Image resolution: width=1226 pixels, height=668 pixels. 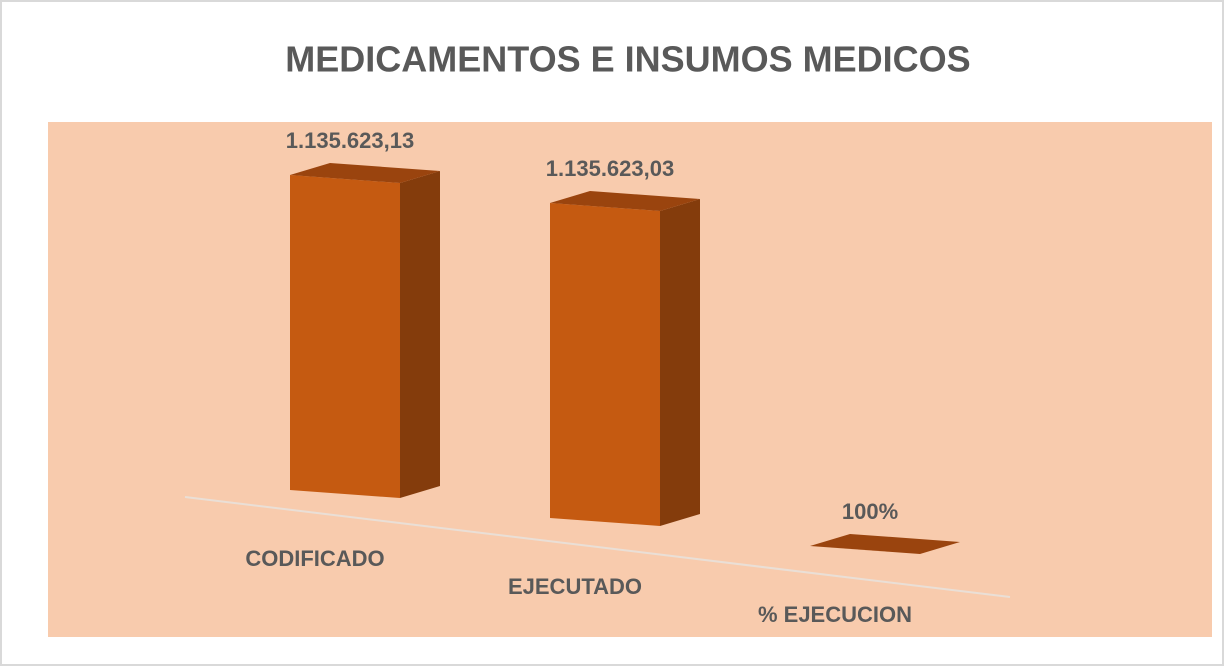 I want to click on value-label: 1.135.623,03, so click(x=610, y=168).